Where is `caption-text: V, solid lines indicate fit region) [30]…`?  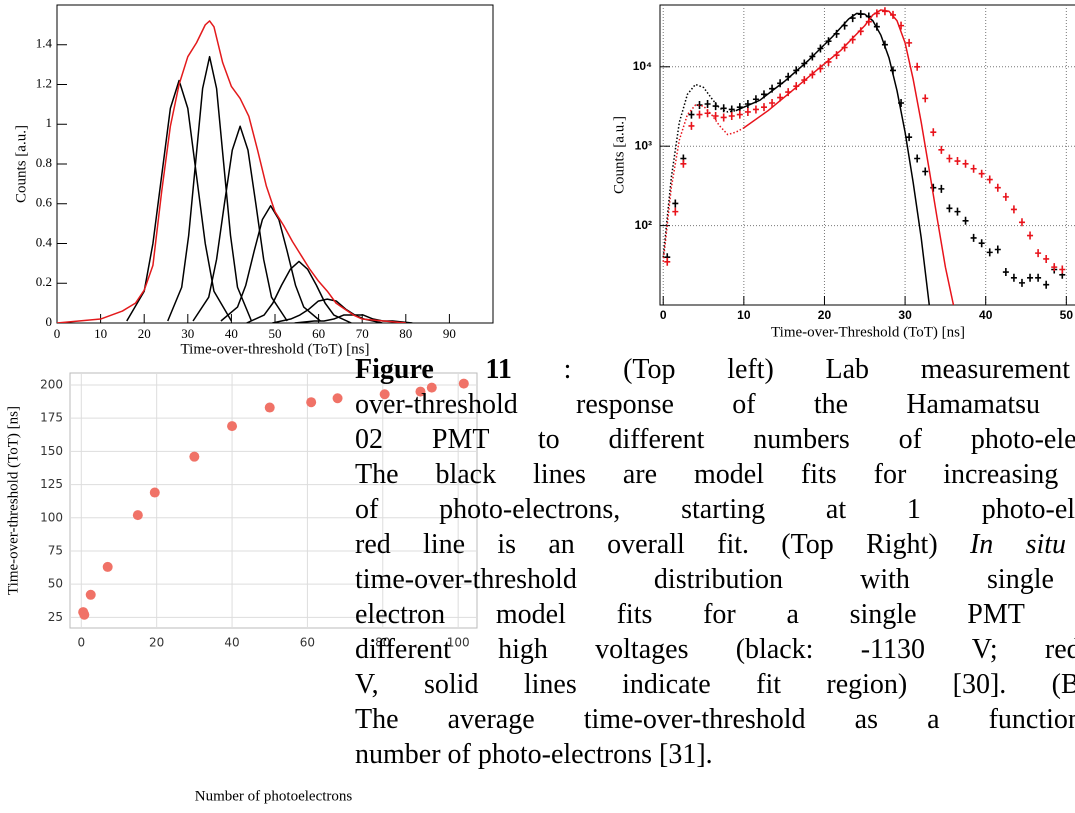 caption-text: V, solid lines indicate fit region) [30]… is located at coordinates (715, 684).